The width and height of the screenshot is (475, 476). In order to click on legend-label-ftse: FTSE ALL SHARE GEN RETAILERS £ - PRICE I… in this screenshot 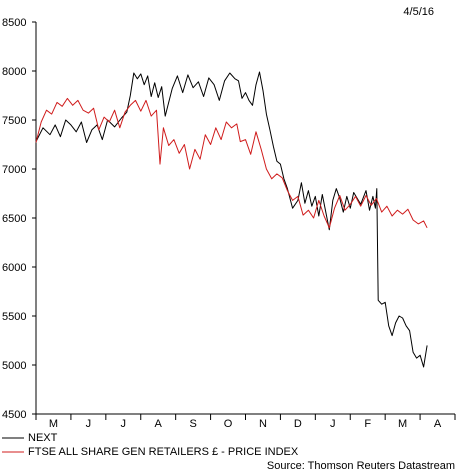, I will do `click(163, 452)`.